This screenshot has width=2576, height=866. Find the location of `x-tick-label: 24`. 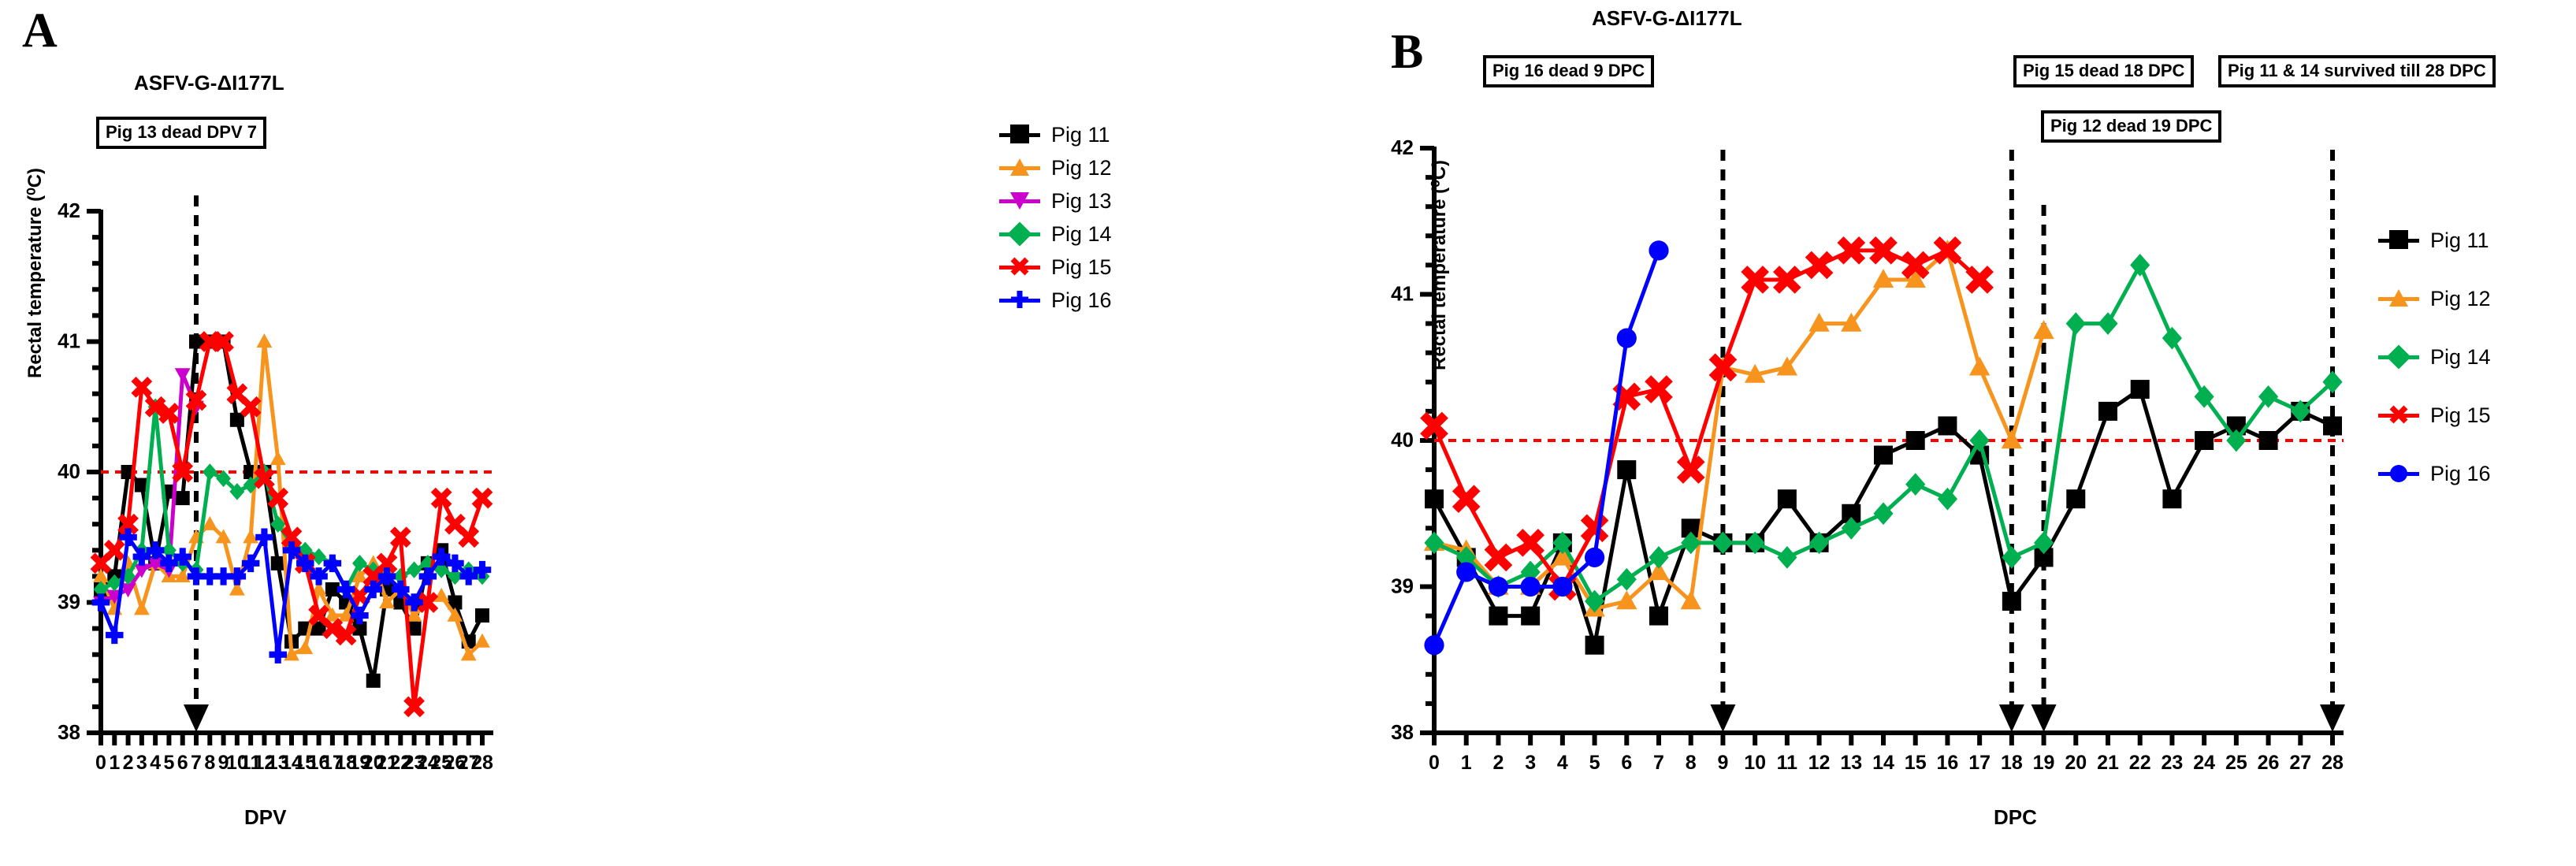

x-tick-label: 24 is located at coordinates (428, 763).